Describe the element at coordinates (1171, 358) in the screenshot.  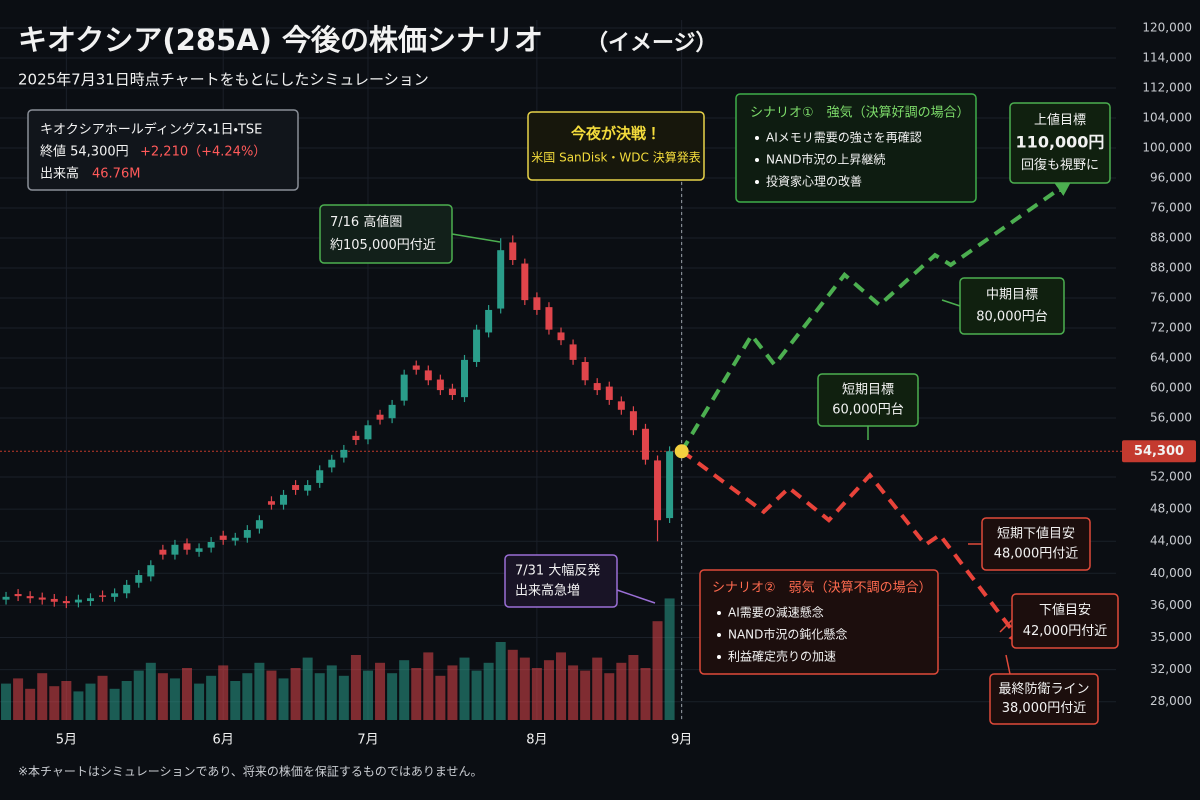
I see `y-axis-label: 64,000` at that location.